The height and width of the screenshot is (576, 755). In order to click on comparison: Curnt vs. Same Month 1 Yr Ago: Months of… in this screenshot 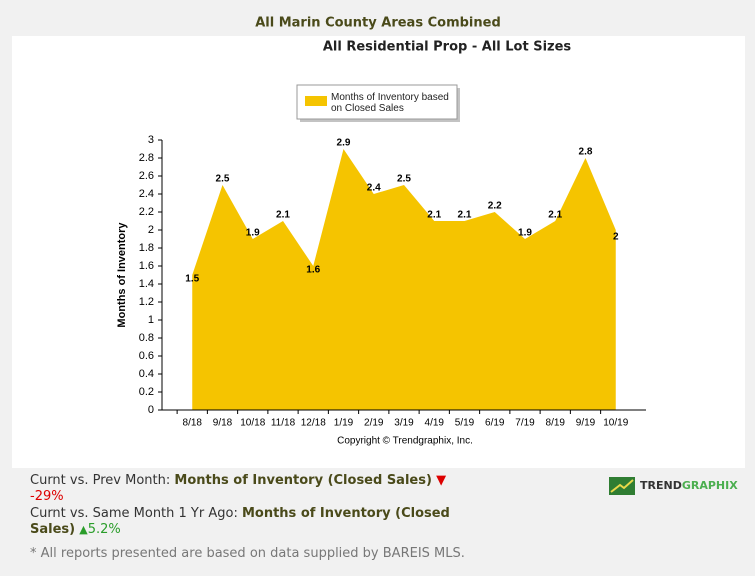, I will do `click(245, 522)`.